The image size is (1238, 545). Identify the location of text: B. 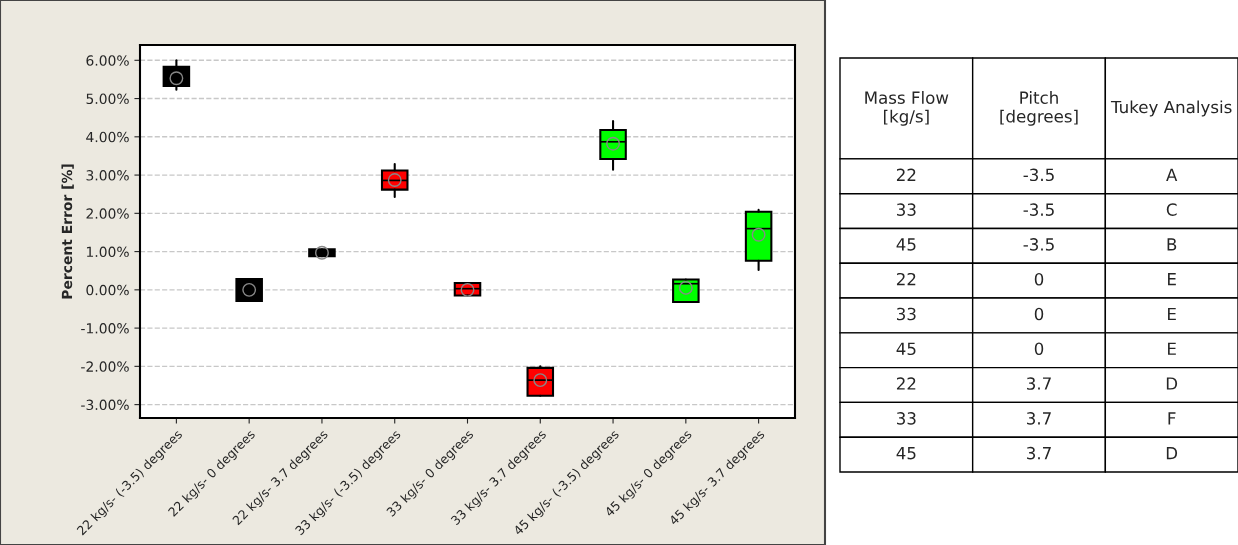
(1172, 244).